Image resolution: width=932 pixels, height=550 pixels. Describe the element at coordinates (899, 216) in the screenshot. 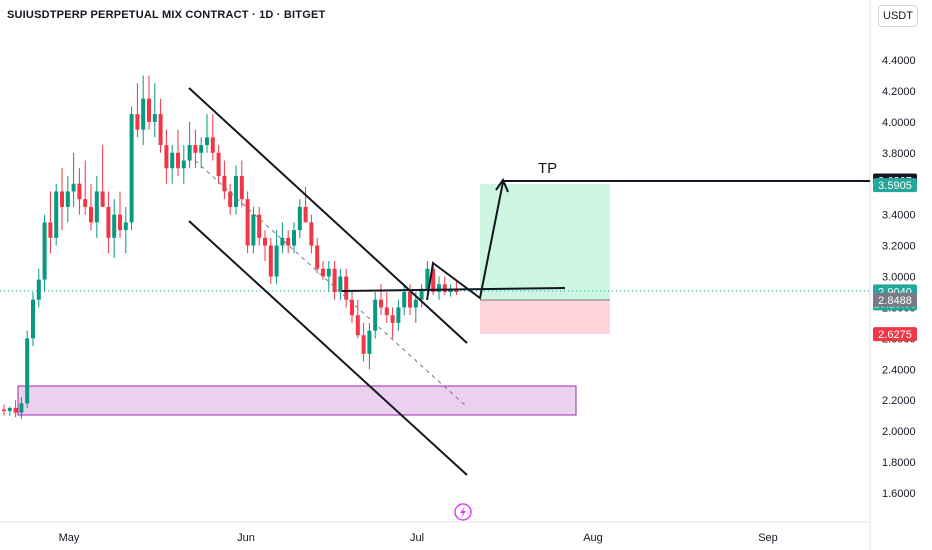

I see `y-tick-label: 3.4000` at that location.